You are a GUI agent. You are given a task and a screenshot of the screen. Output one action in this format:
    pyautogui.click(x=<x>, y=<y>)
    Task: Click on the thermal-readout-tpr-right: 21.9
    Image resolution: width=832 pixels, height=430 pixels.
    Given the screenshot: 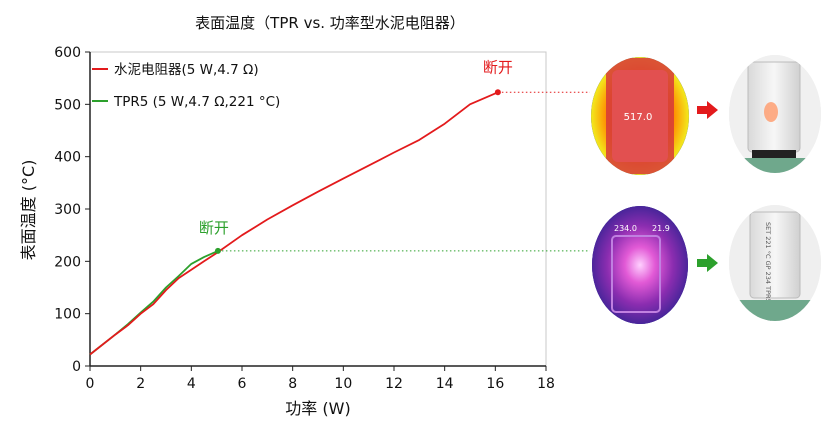 What is the action you would take?
    pyautogui.click(x=661, y=228)
    